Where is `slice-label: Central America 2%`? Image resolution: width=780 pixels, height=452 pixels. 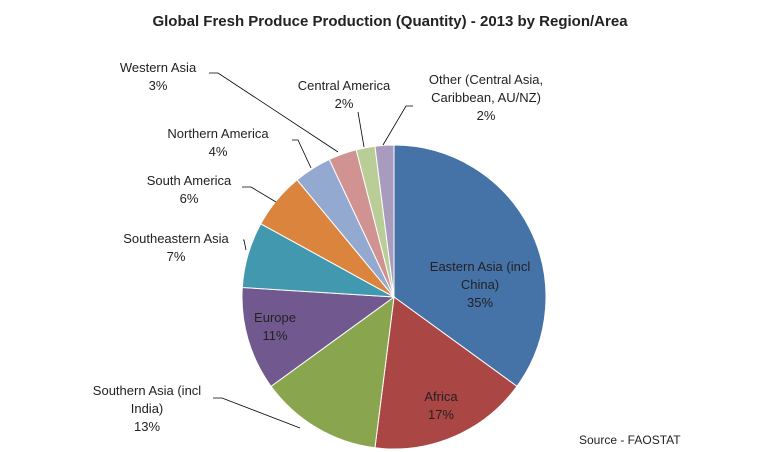 slice-label: Central America 2% is located at coordinates (344, 95).